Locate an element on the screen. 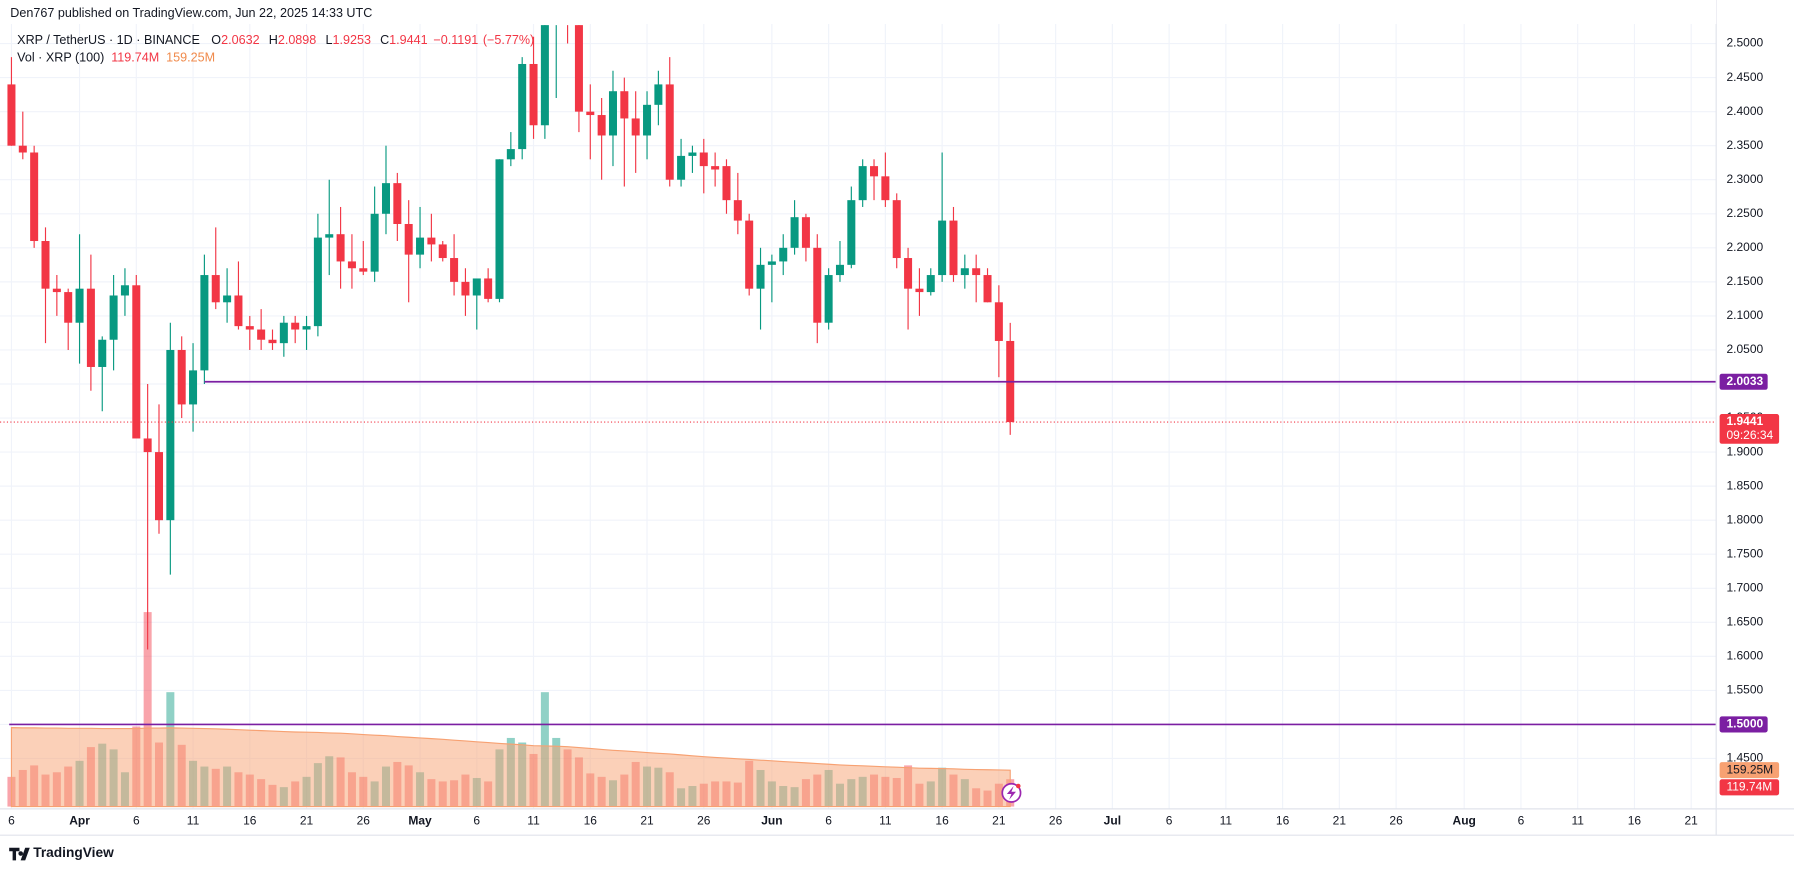  ohlc-value: 2.0632 is located at coordinates (240, 41).